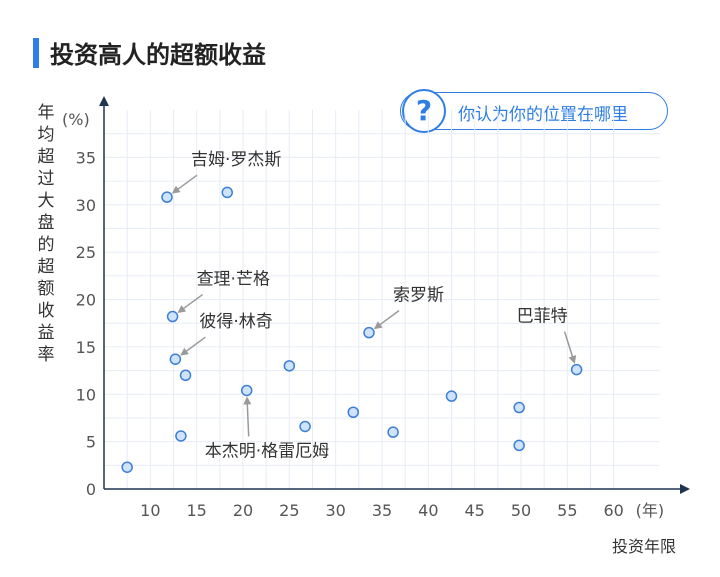  What do you see at coordinates (158, 55) in the screenshot?
I see `page-title: 投资高人的超额收益` at bounding box center [158, 55].